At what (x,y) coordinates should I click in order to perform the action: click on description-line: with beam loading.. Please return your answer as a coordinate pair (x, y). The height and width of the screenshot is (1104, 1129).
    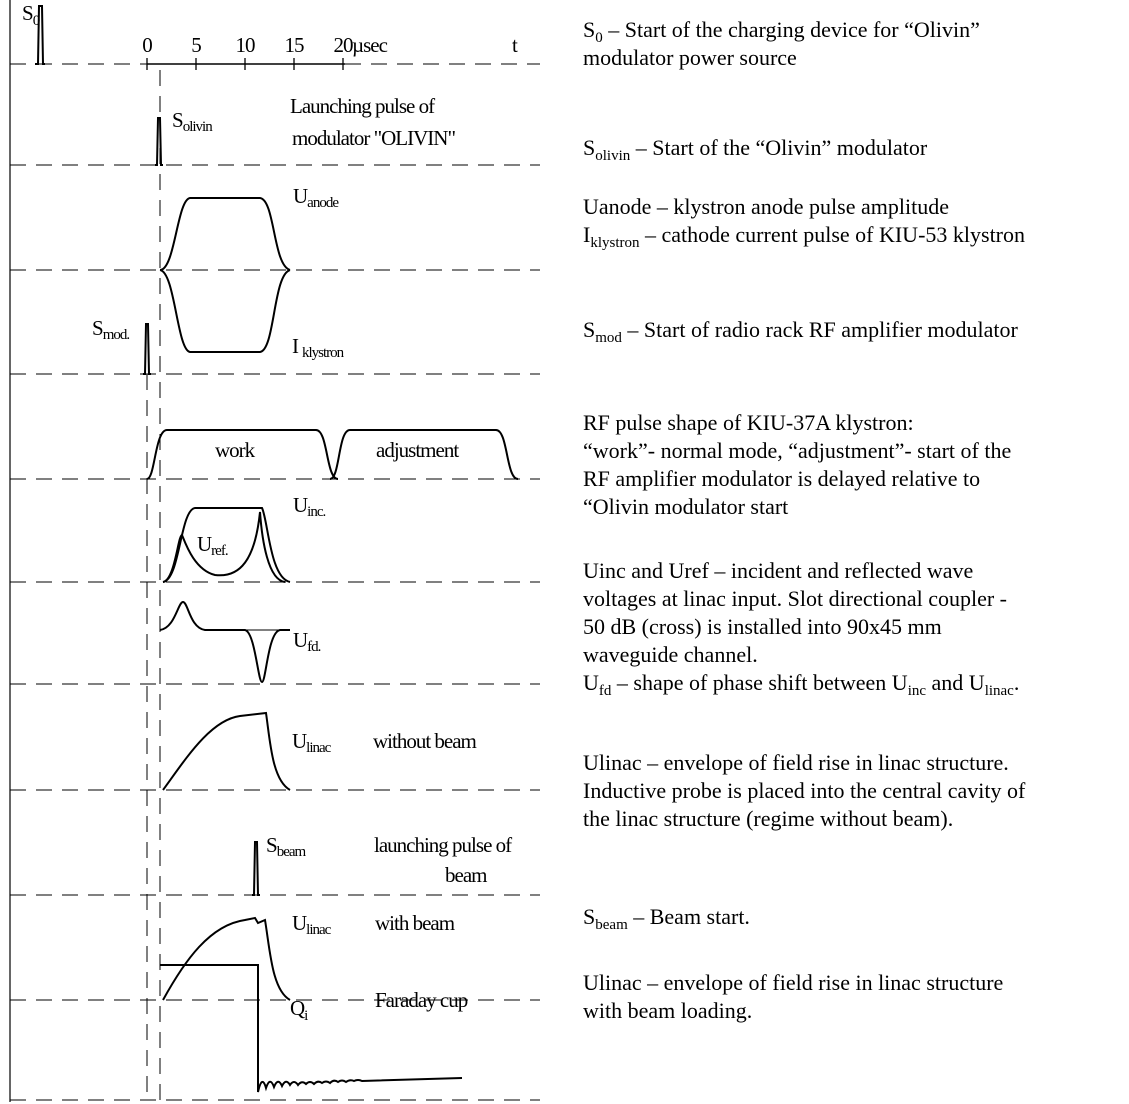
    Looking at the image, I should click on (667, 1010).